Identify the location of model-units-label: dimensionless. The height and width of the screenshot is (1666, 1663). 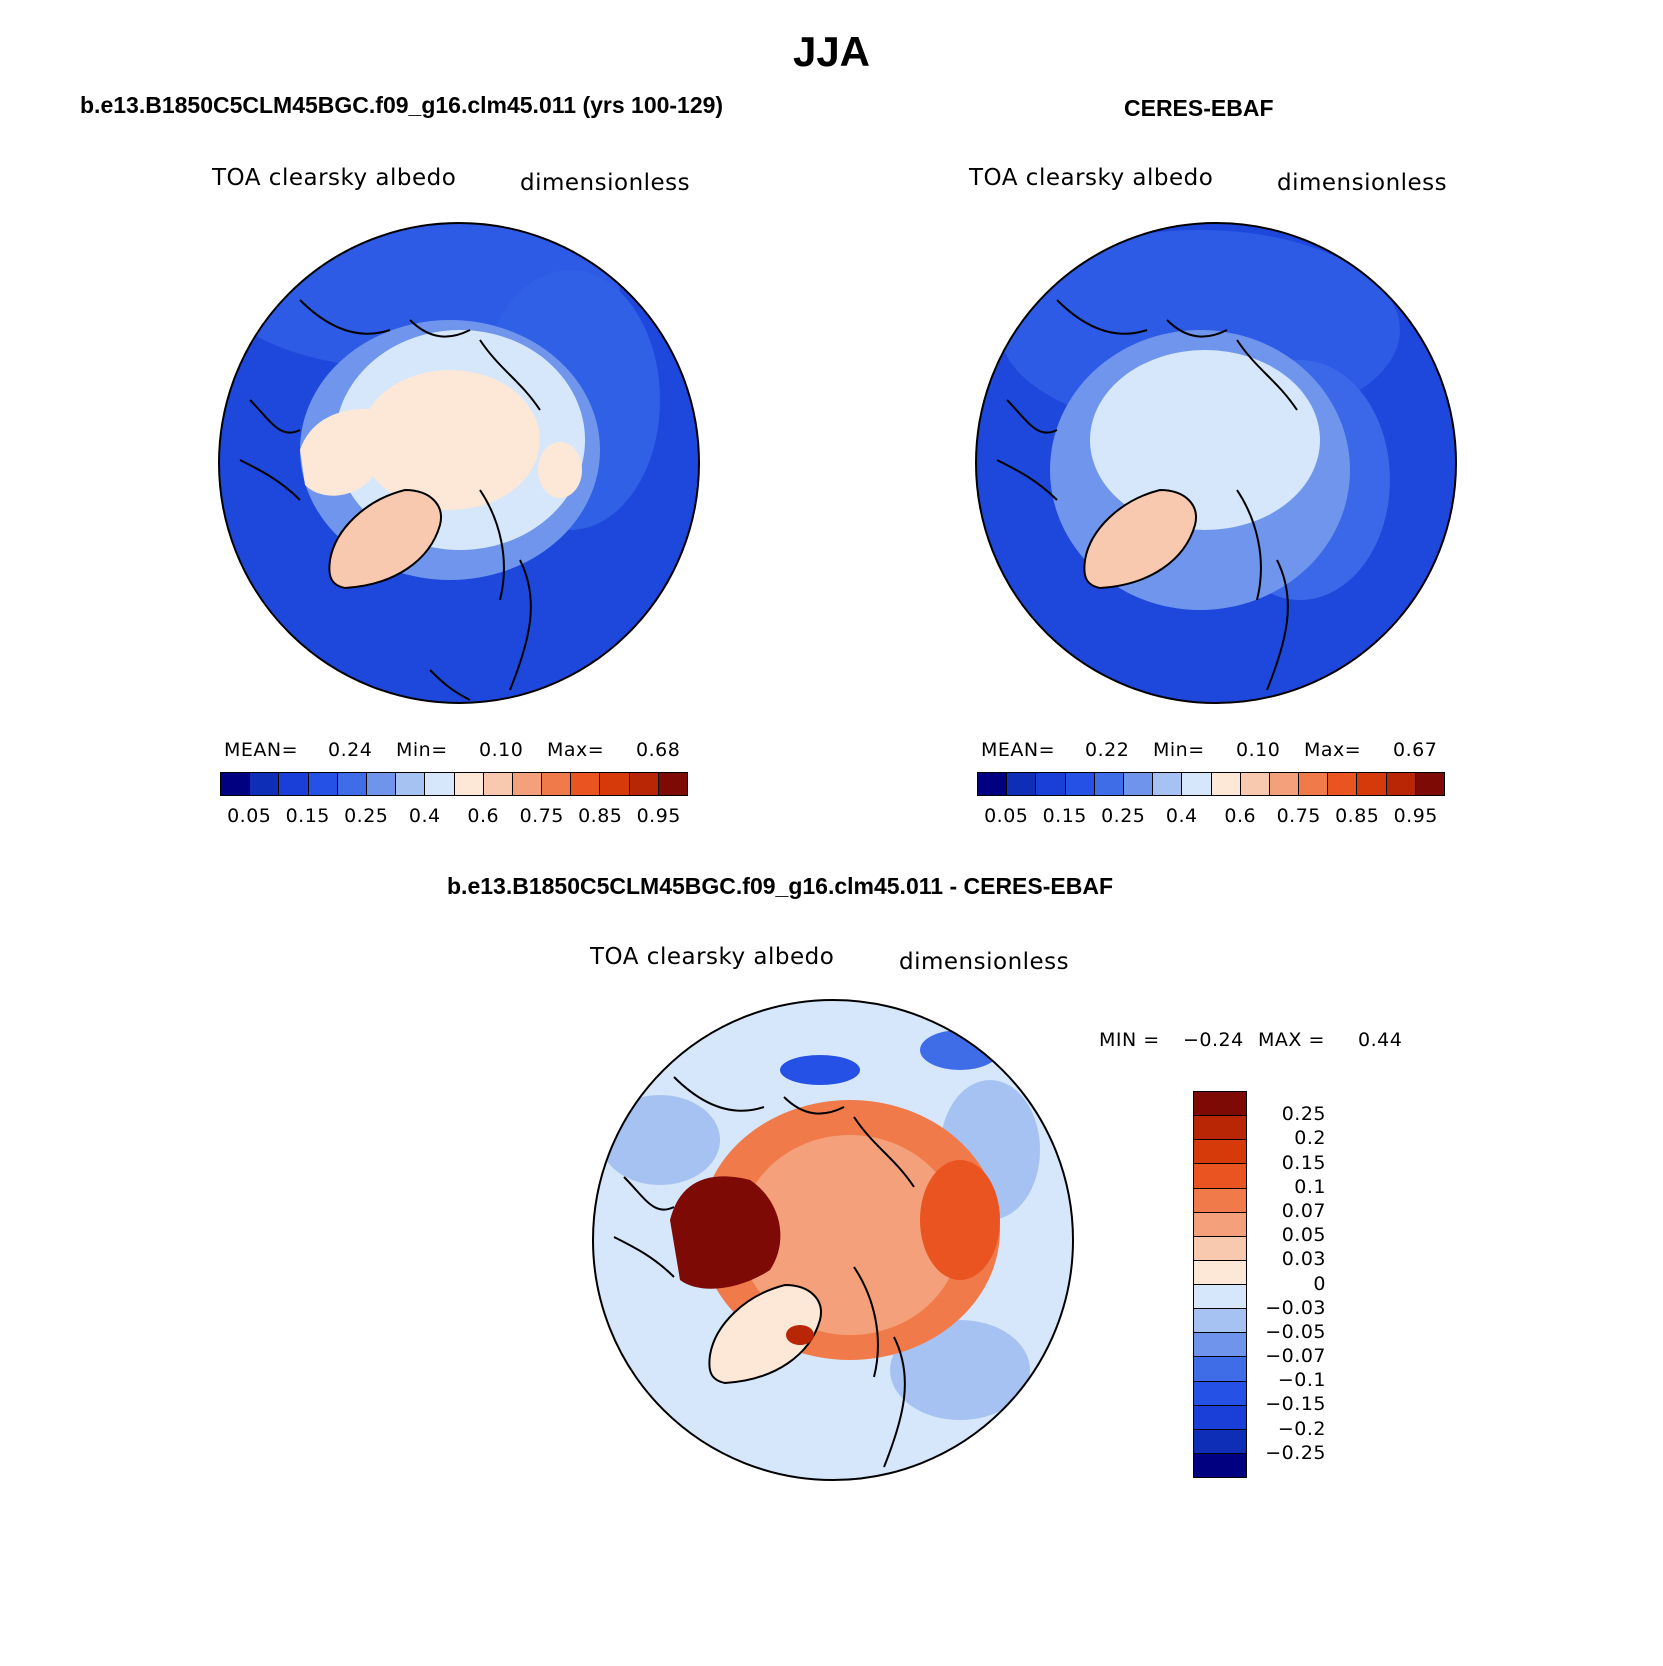
(605, 183).